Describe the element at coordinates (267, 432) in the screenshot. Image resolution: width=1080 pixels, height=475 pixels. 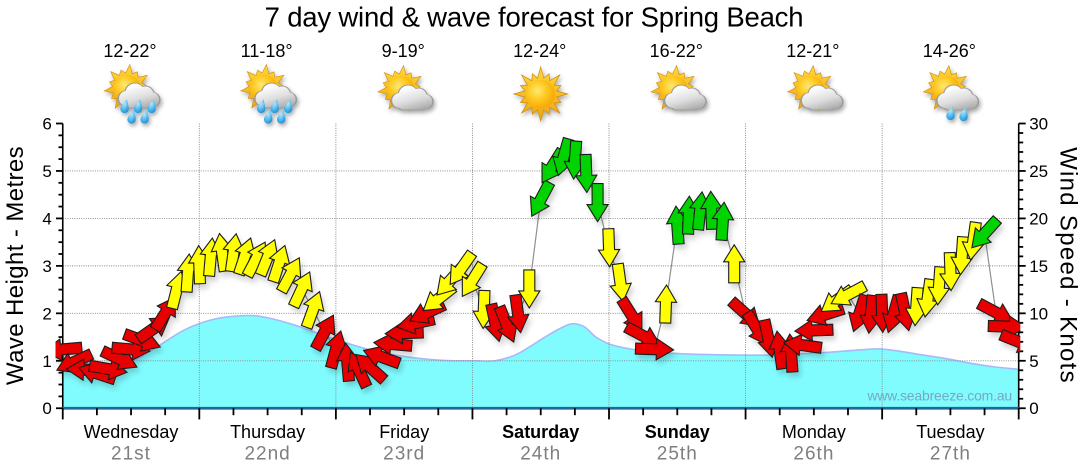
I see `svg-text: Thursday` at that location.